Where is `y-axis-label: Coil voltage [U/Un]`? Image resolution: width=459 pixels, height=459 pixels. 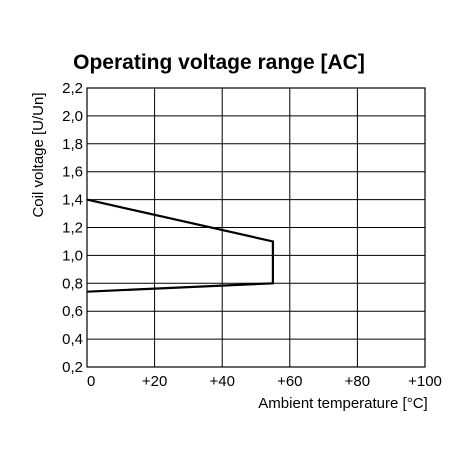 y-axis-label: Coil voltage [U/Un] is located at coordinates (38, 154).